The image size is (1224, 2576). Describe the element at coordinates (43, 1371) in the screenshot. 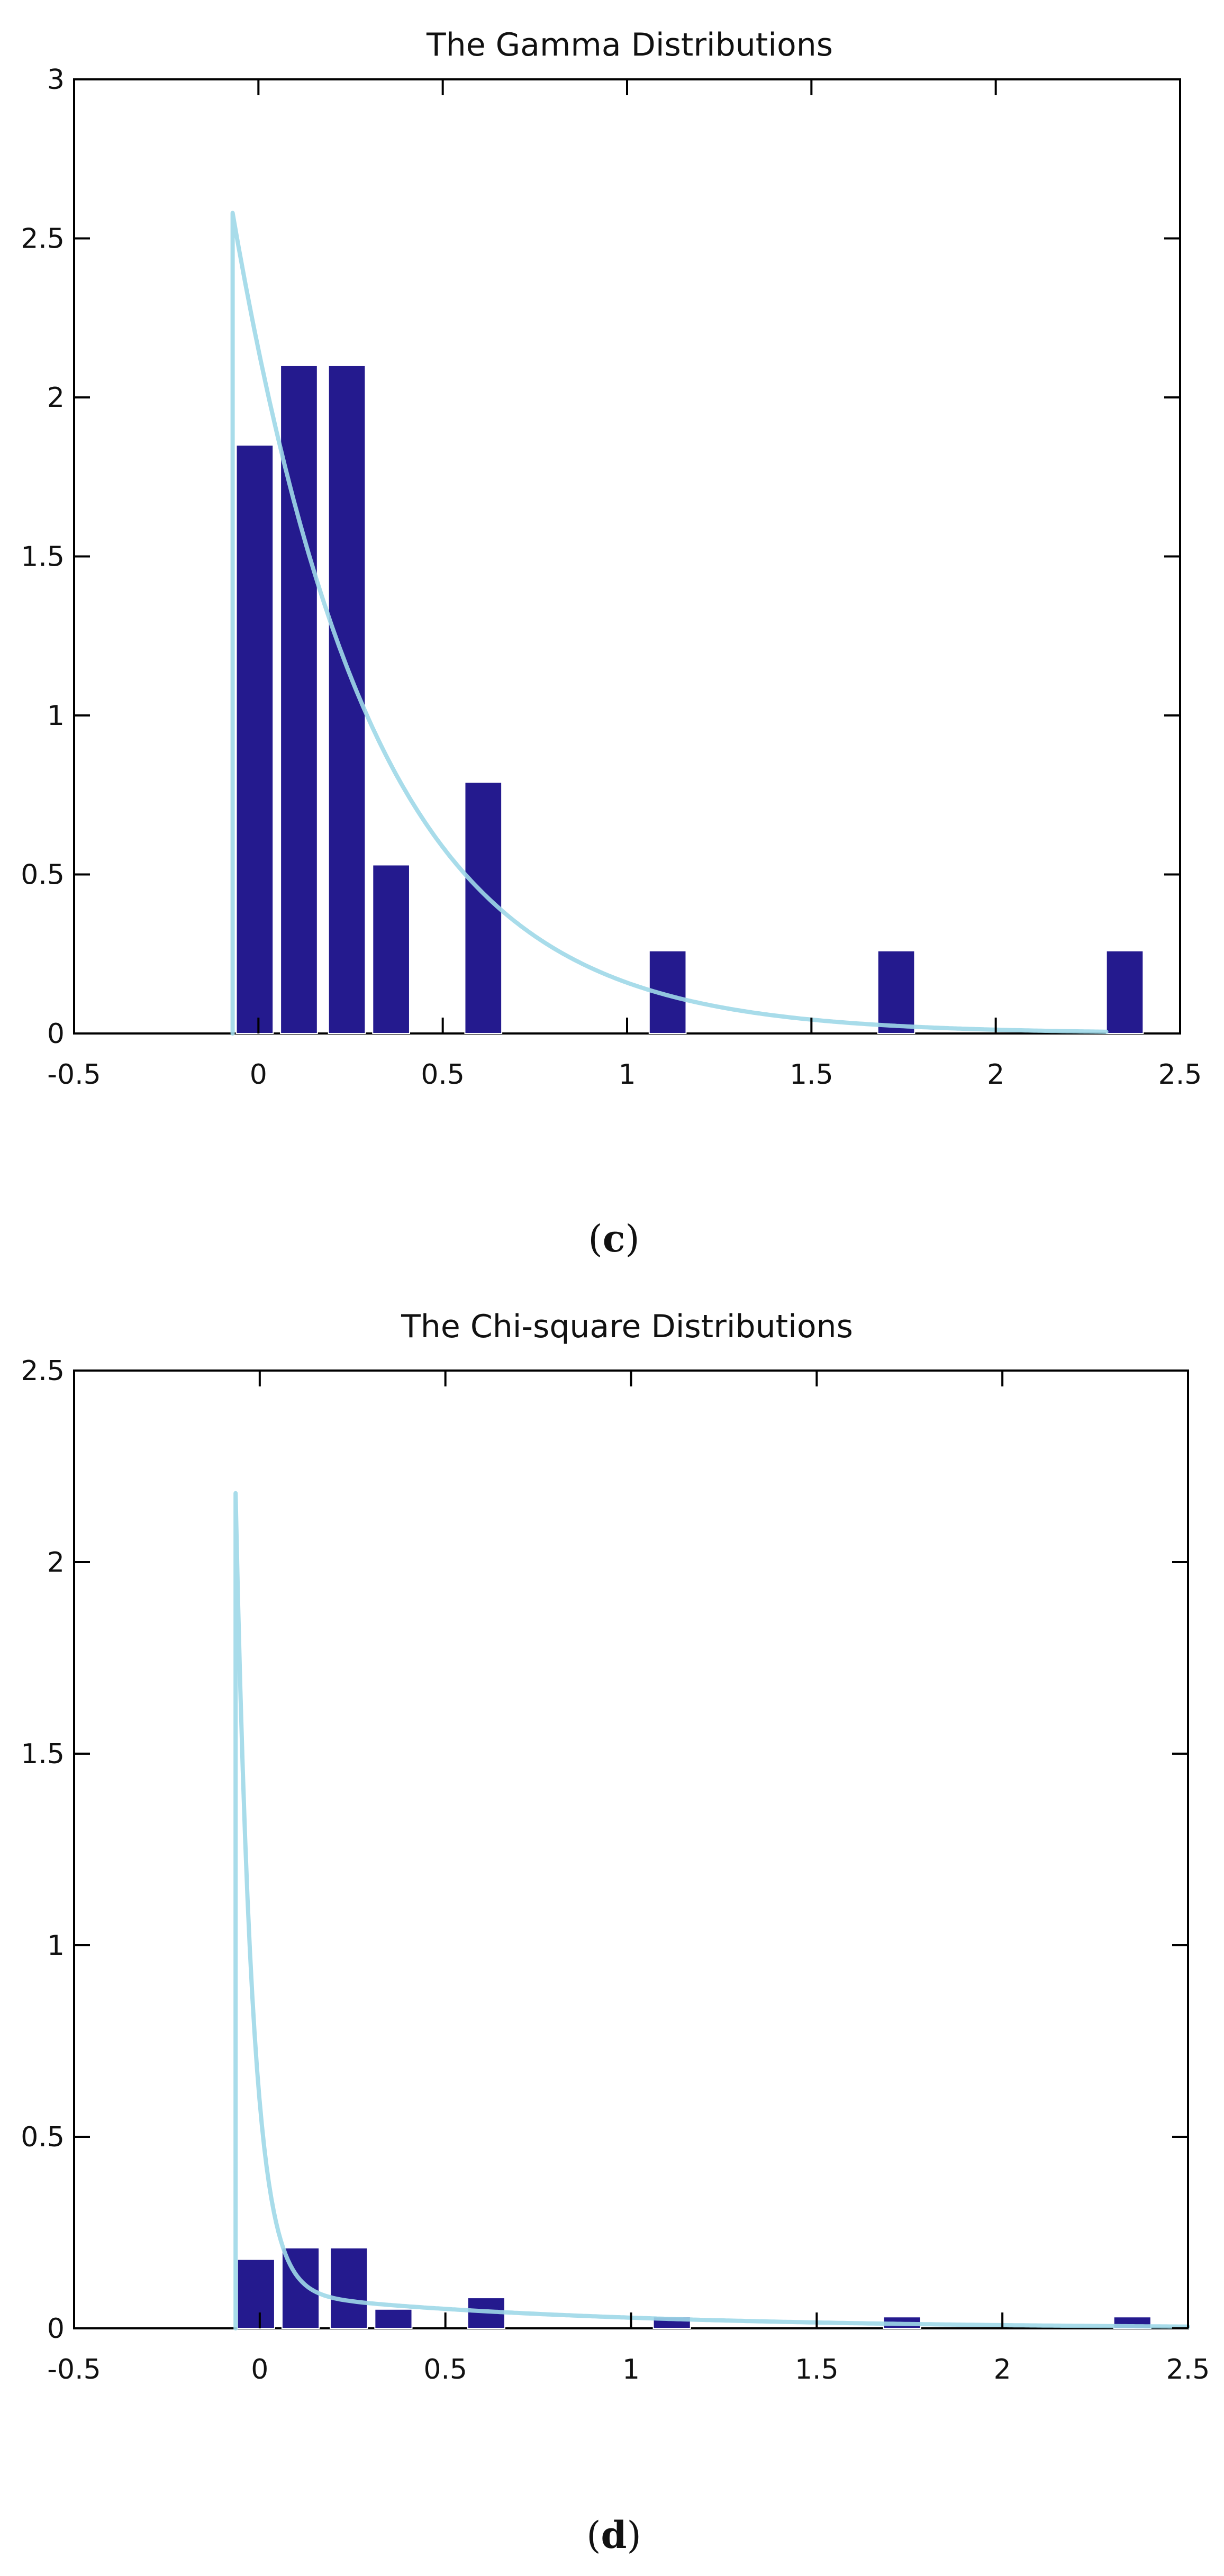

I see `chi-square-y-tick-label: 2.5` at that location.